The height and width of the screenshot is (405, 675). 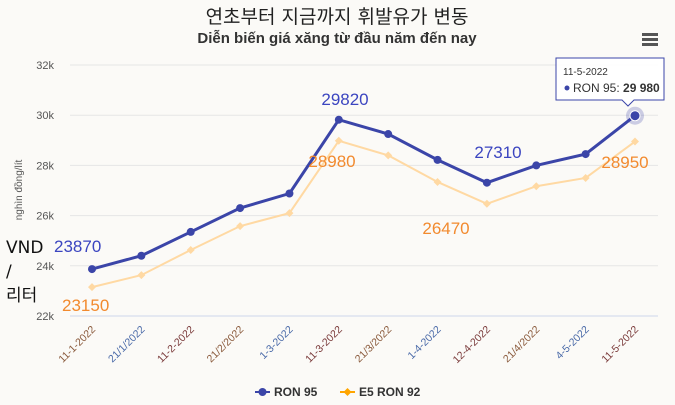 I want to click on legend-label: E5 RON 92, so click(x=390, y=392).